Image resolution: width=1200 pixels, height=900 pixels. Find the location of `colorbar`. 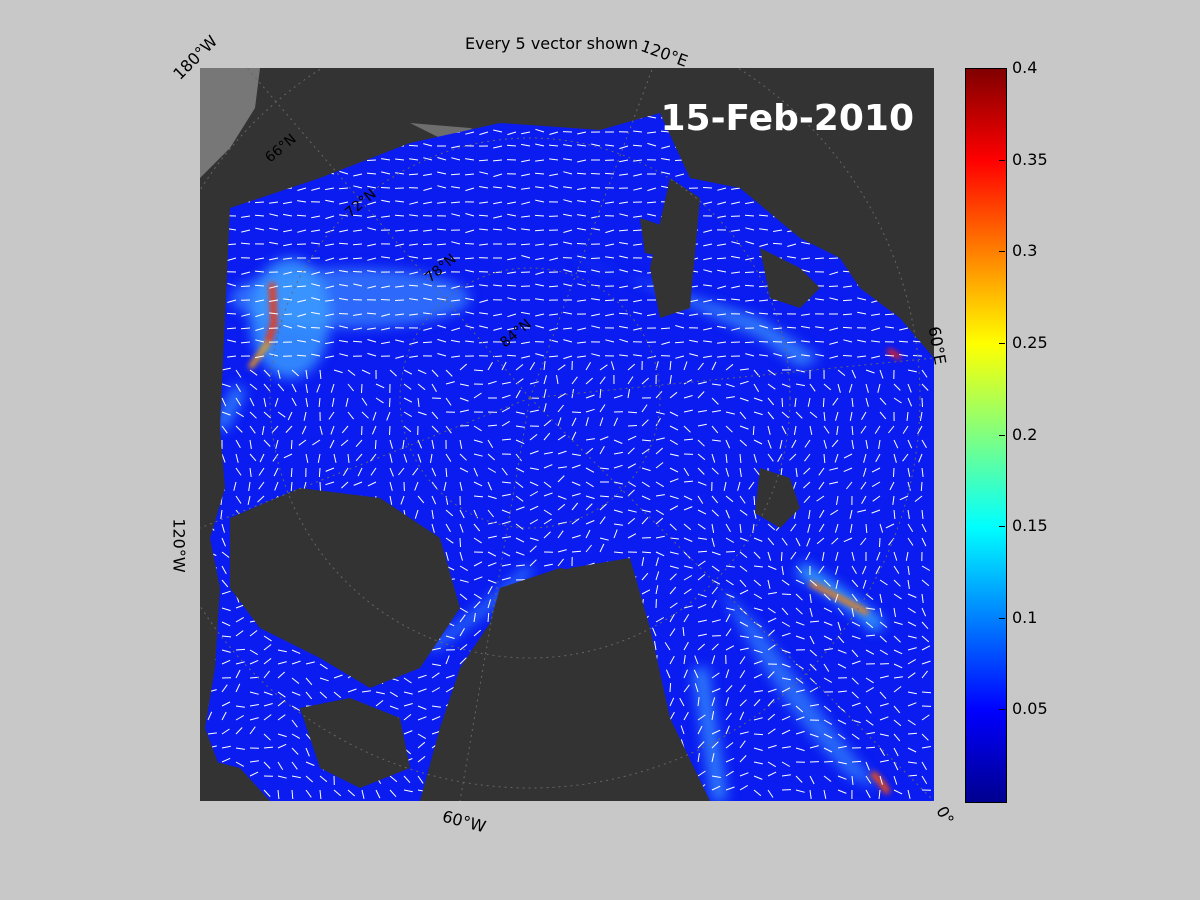

colorbar is located at coordinates (986, 435).